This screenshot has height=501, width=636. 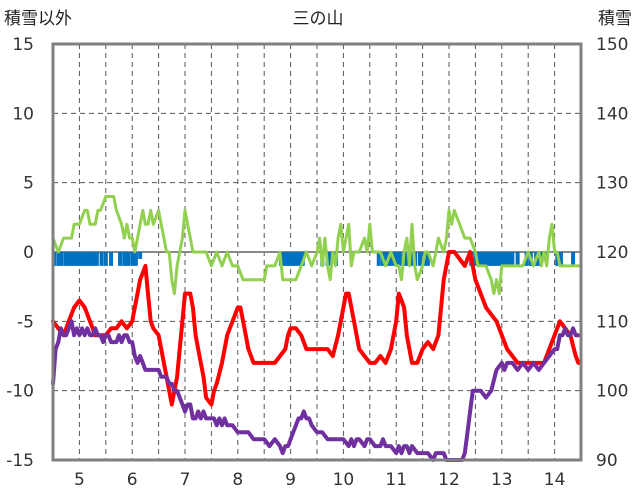 I want to click on right-tick-labels: 150 140 130 120 110 100 90, so click(x=612, y=253).